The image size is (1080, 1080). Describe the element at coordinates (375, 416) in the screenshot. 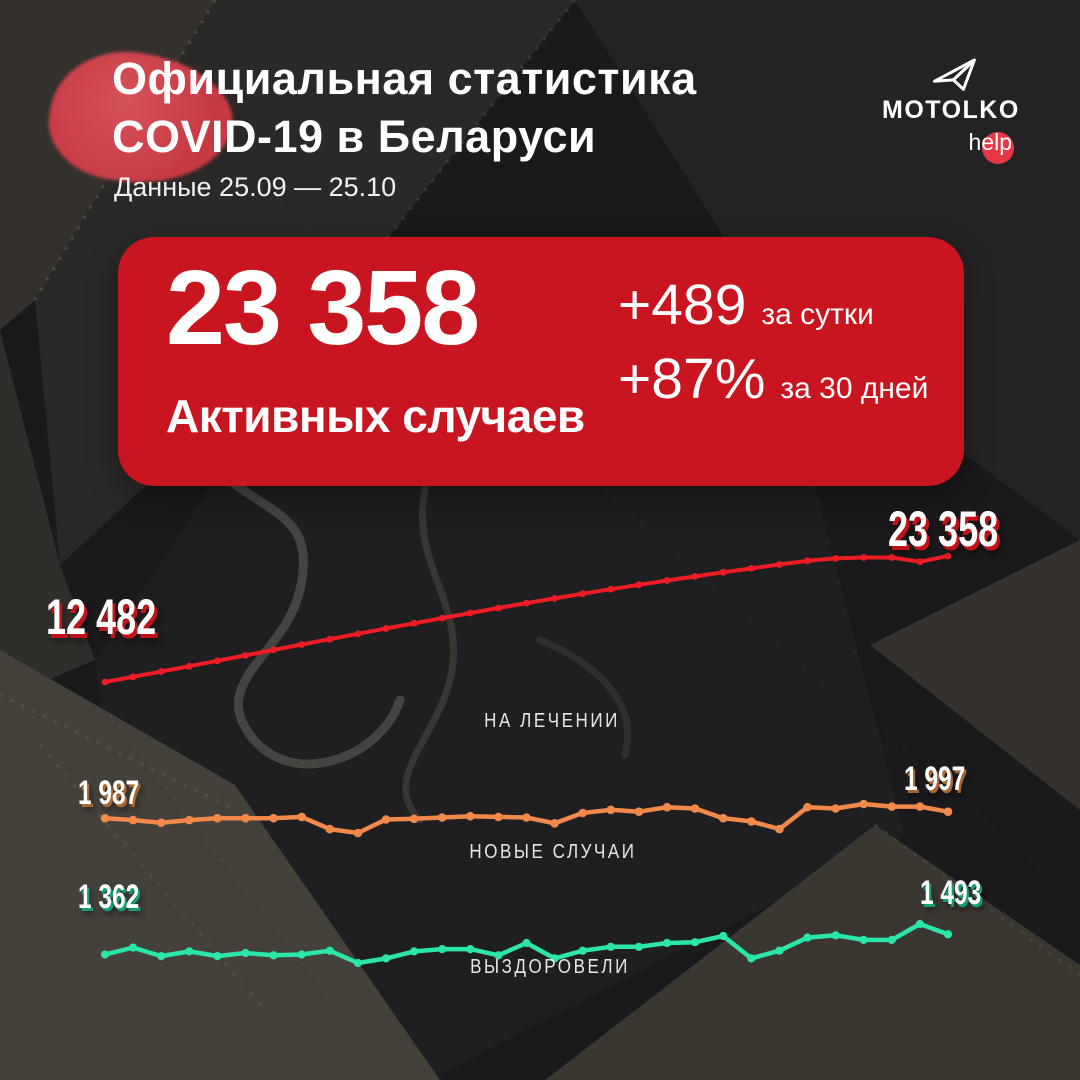

I see `active-cases-label: Активных случаев` at that location.